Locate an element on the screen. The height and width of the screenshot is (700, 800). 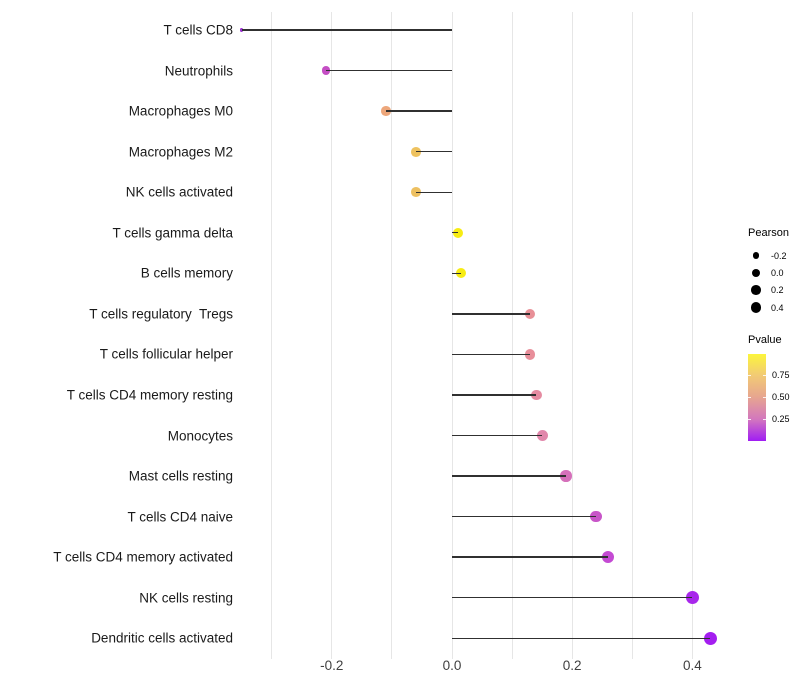
category-label: T cells CD8 is located at coordinates (198, 30).